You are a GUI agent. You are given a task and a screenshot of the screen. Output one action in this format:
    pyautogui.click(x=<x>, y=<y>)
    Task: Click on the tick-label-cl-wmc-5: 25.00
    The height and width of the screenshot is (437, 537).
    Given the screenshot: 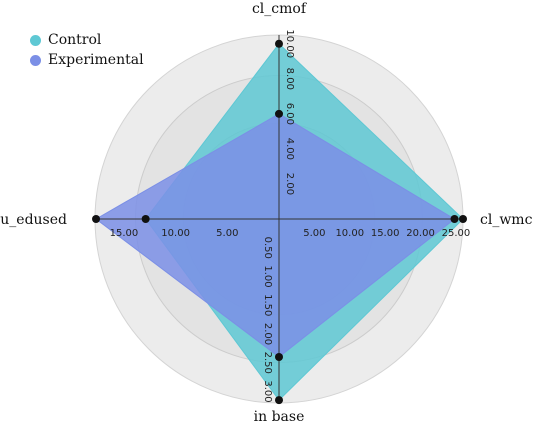 What is the action you would take?
    pyautogui.click(x=456, y=233)
    